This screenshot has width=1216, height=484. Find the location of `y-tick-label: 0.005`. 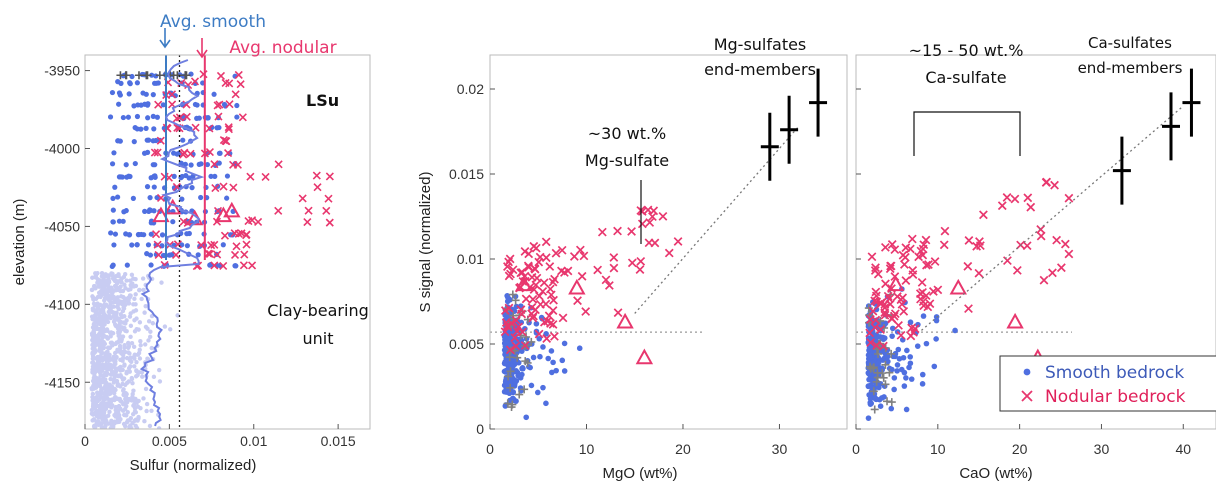

y-tick-label: 0.005 is located at coordinates (466, 344).